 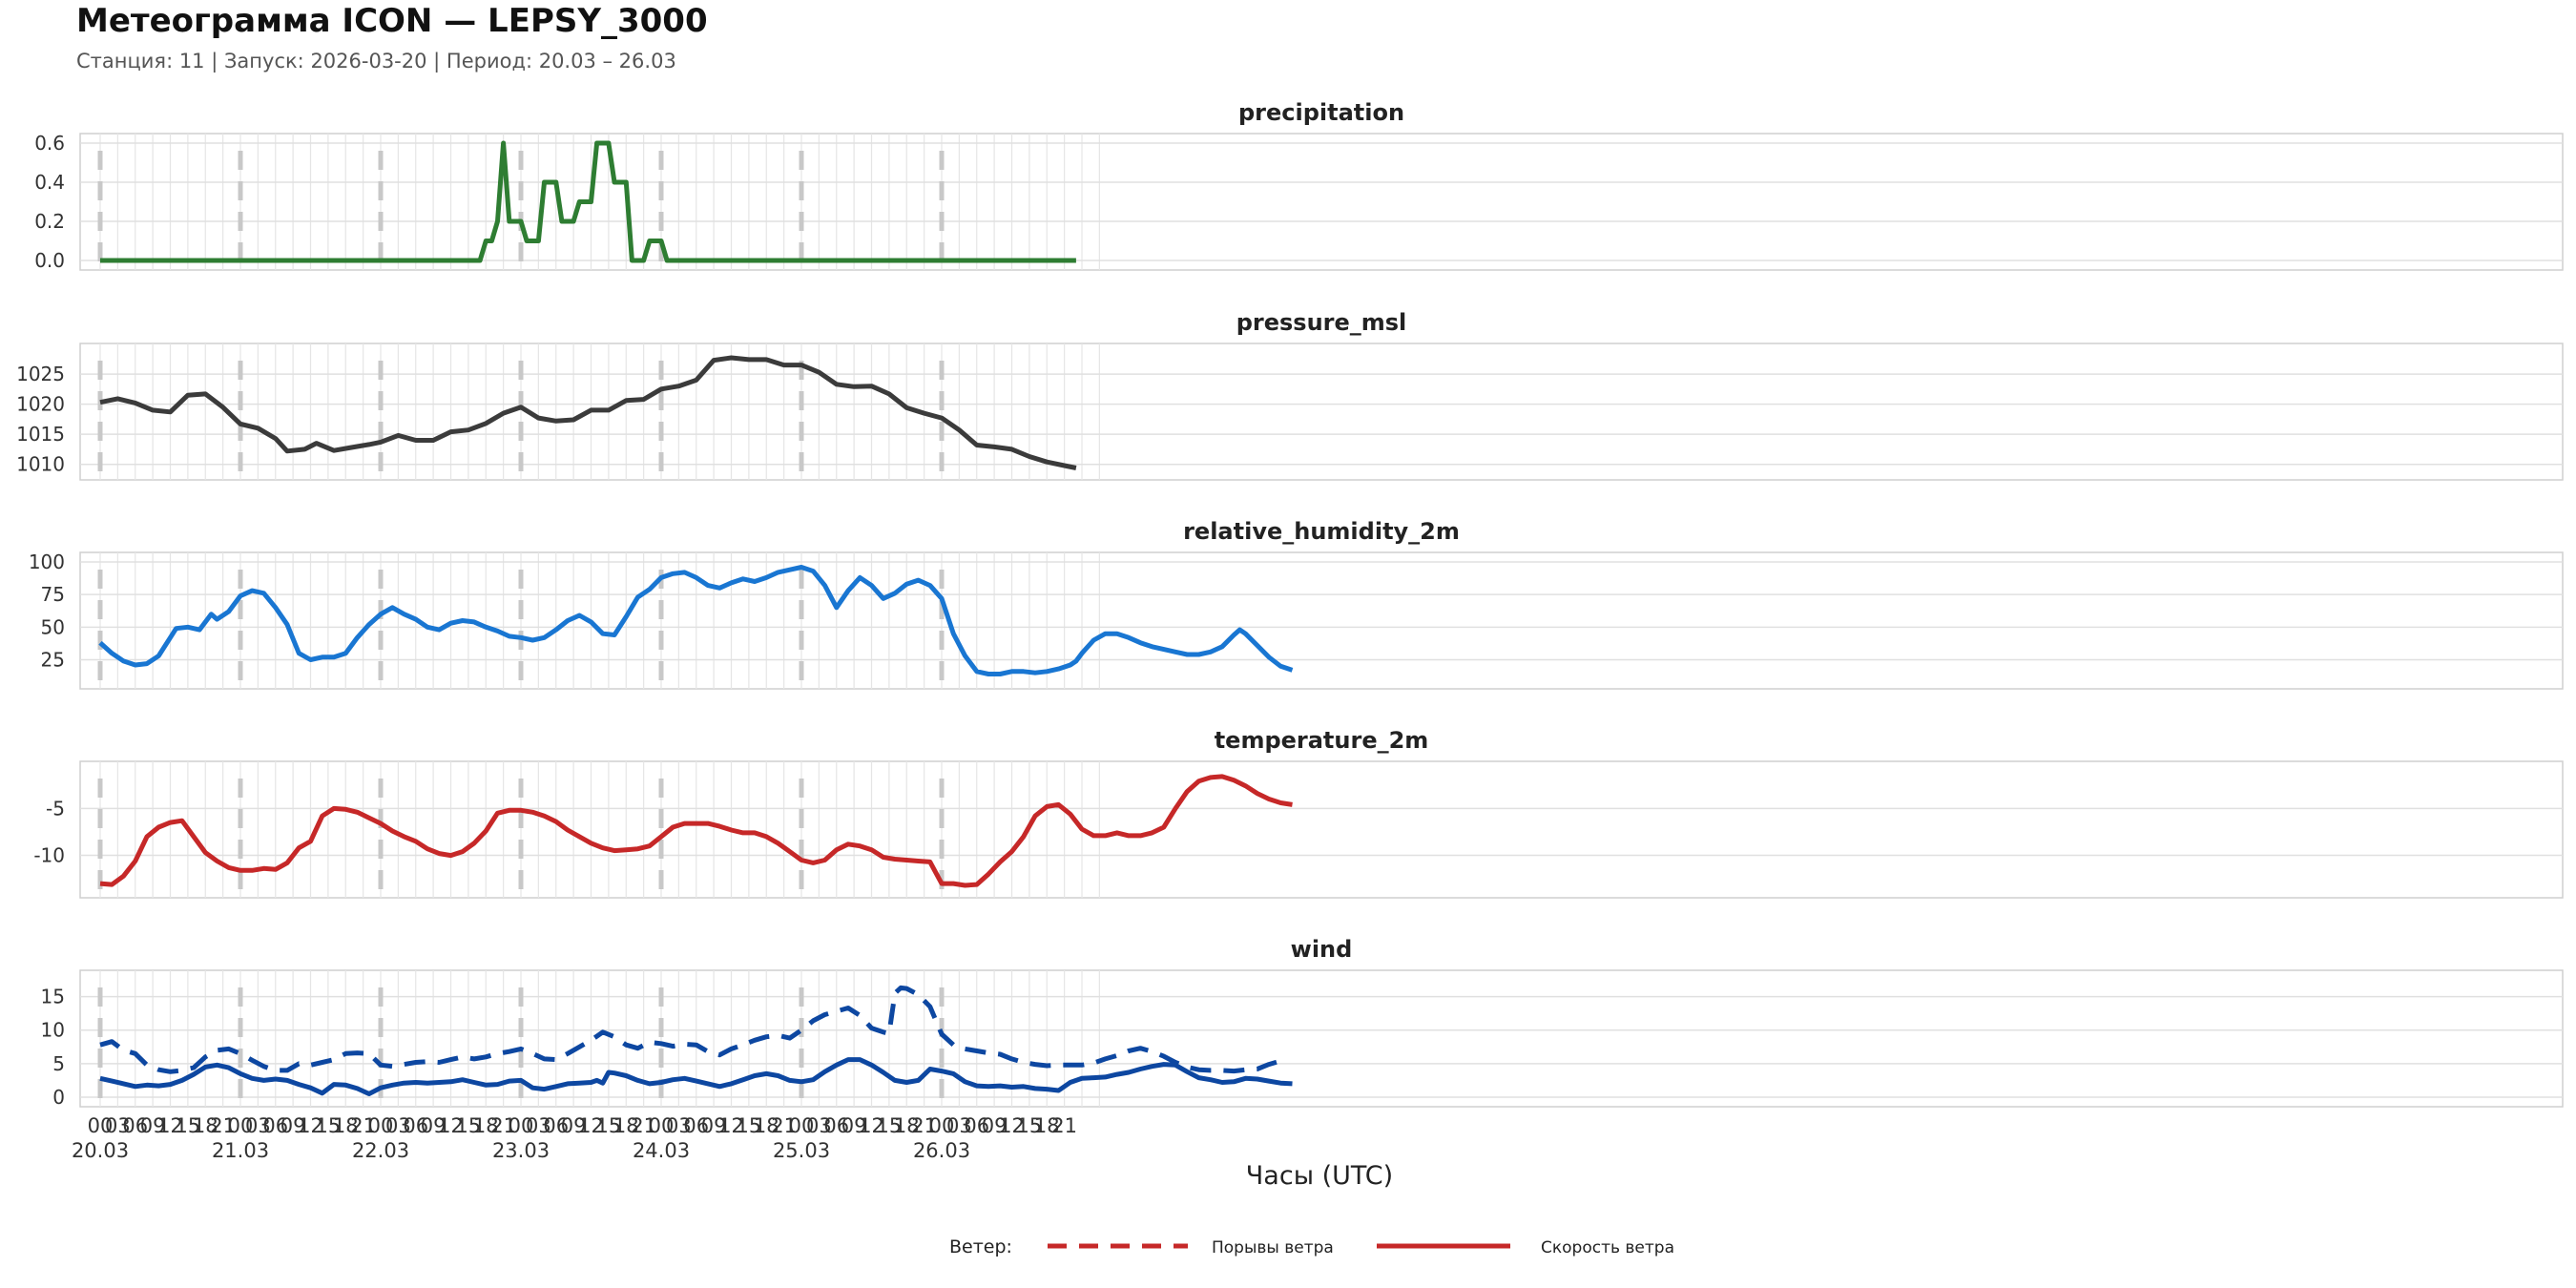 I want to click on page-title: Метеограмма ICON — LEPSY_3000, so click(x=392, y=21).